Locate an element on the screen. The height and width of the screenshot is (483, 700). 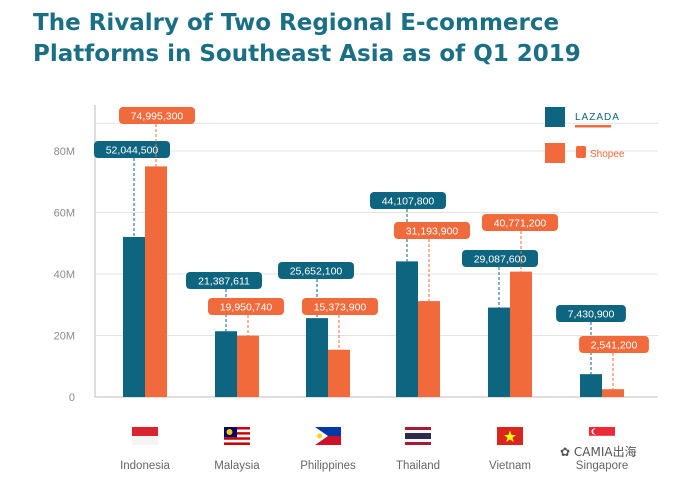
shopee-bar-vietnam is located at coordinates (521, 334).